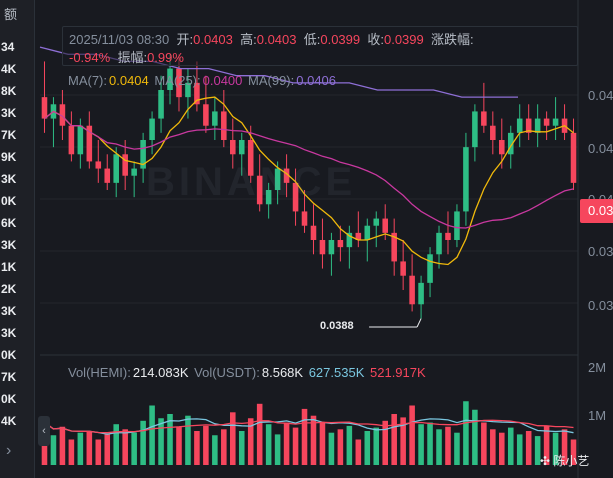 Image resolution: width=613 pixels, height=478 pixels. Describe the element at coordinates (600, 305) in the screenshot. I see `y-tick-5: 0.03` at that location.